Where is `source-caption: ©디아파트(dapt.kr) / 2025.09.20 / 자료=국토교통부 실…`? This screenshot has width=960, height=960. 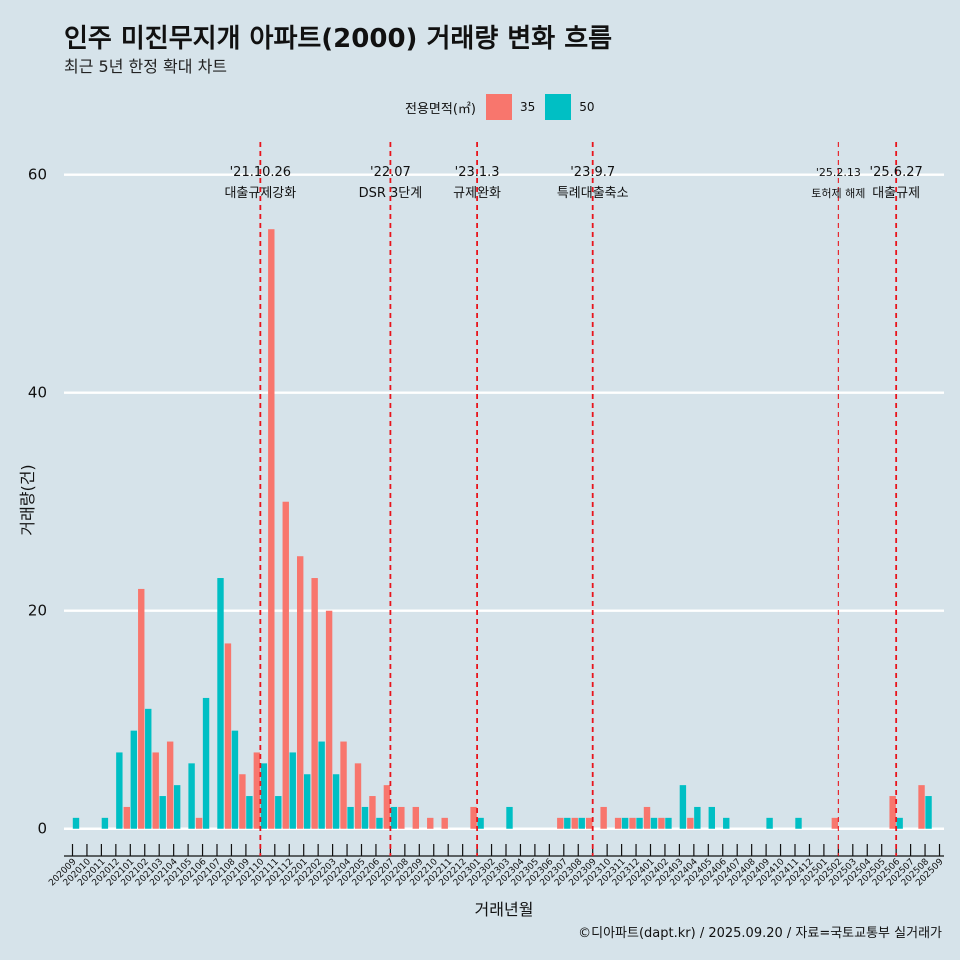 source-caption: ©디아파트(dapt.kr) / 2025.09.20 / 자료=국토교통부 실… is located at coordinates (760, 933).